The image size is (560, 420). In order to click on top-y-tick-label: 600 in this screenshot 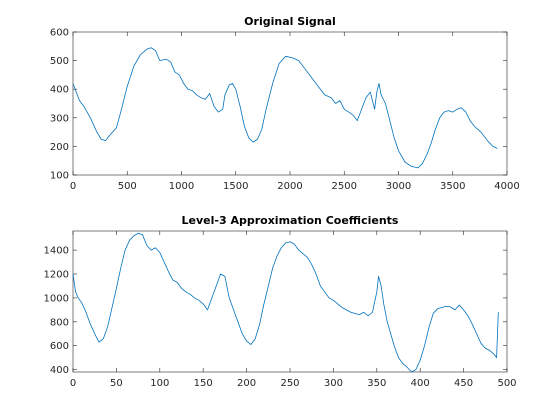, I will do `click(59, 33)`.